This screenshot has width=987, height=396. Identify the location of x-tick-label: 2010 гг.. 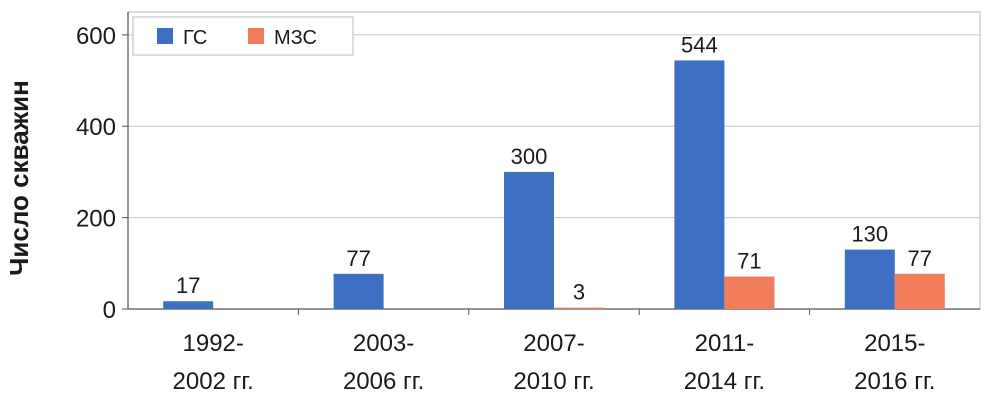
(553, 381).